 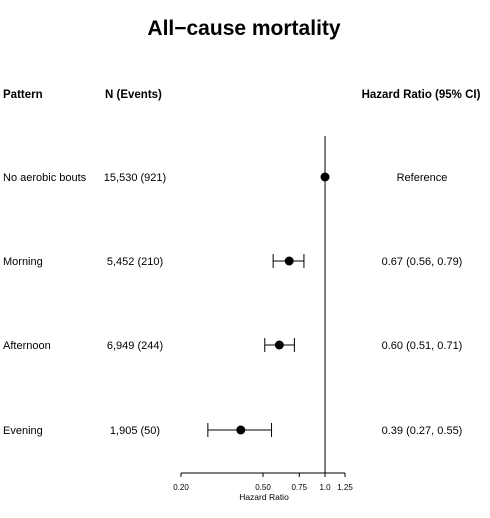 I want to click on header-pattern: Pattern, so click(x=23, y=95).